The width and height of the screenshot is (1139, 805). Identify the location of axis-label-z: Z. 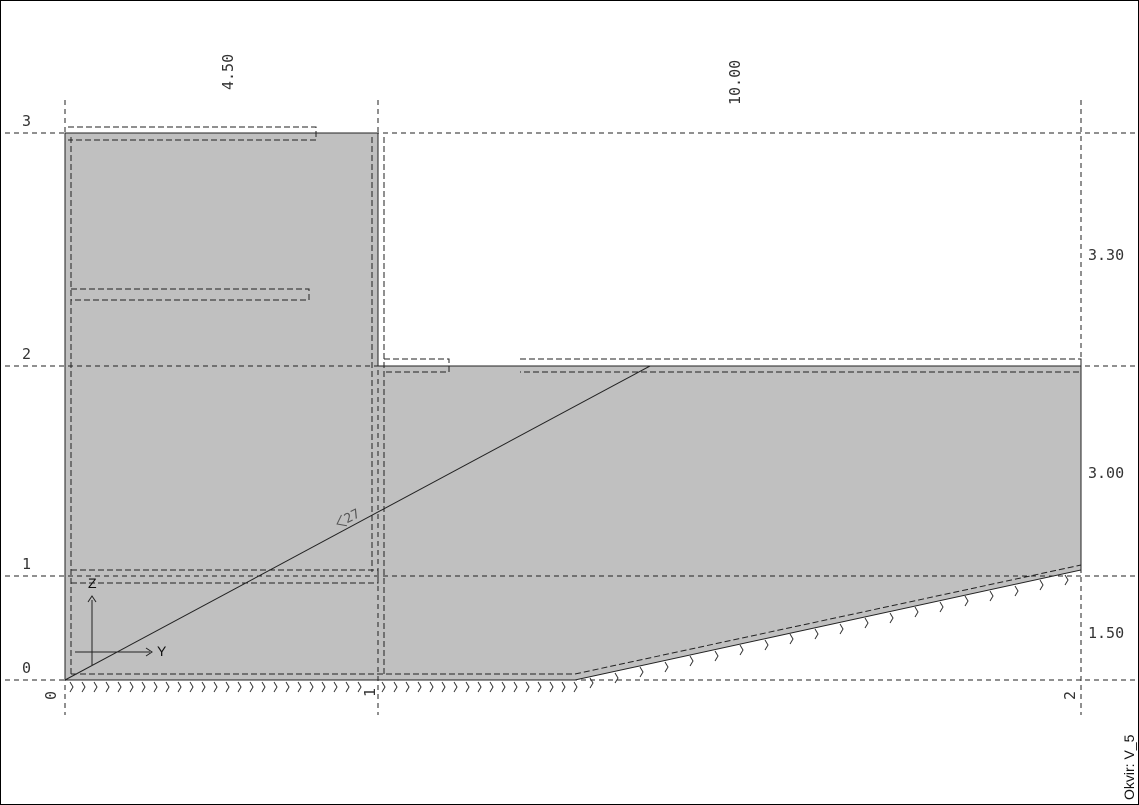
(92, 583).